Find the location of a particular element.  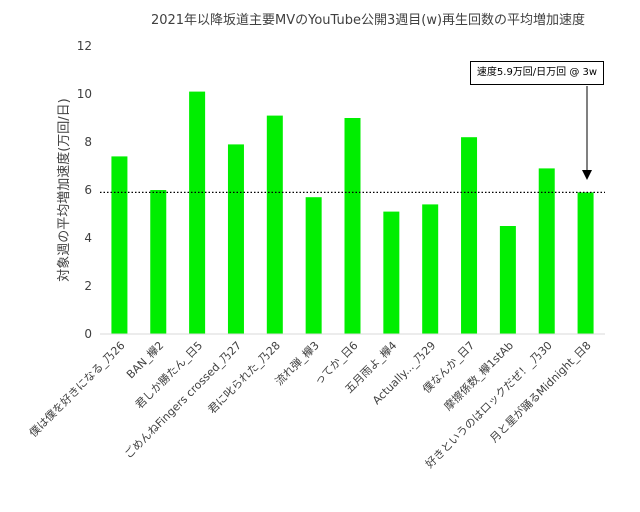

y-tick-label: 4 is located at coordinates (88, 238).